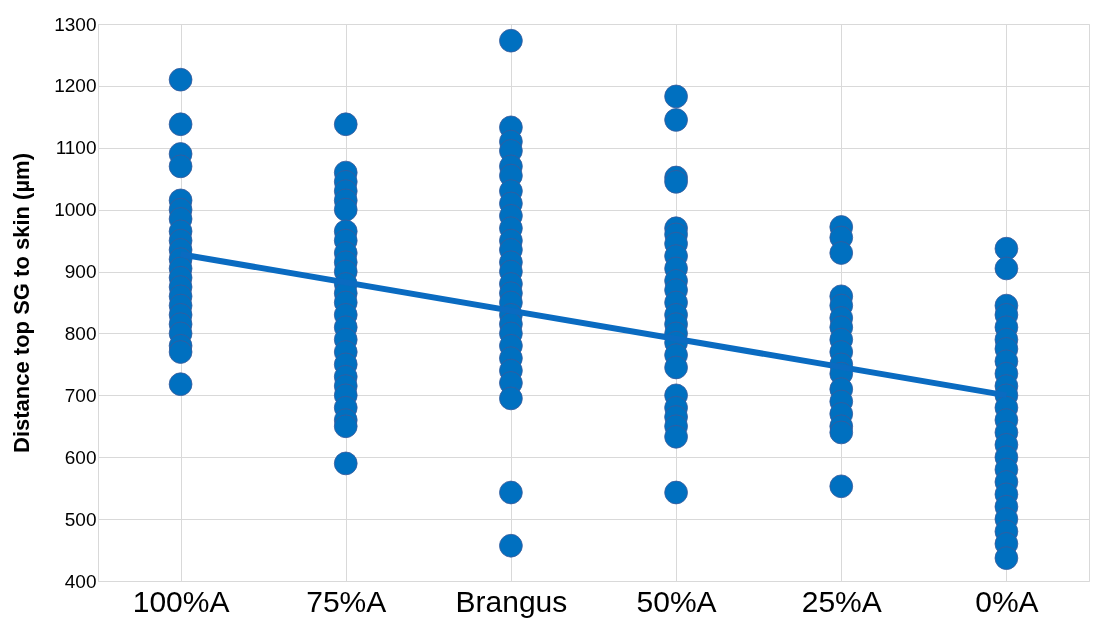  I want to click on y-tick-label: 1200, so click(75, 86).